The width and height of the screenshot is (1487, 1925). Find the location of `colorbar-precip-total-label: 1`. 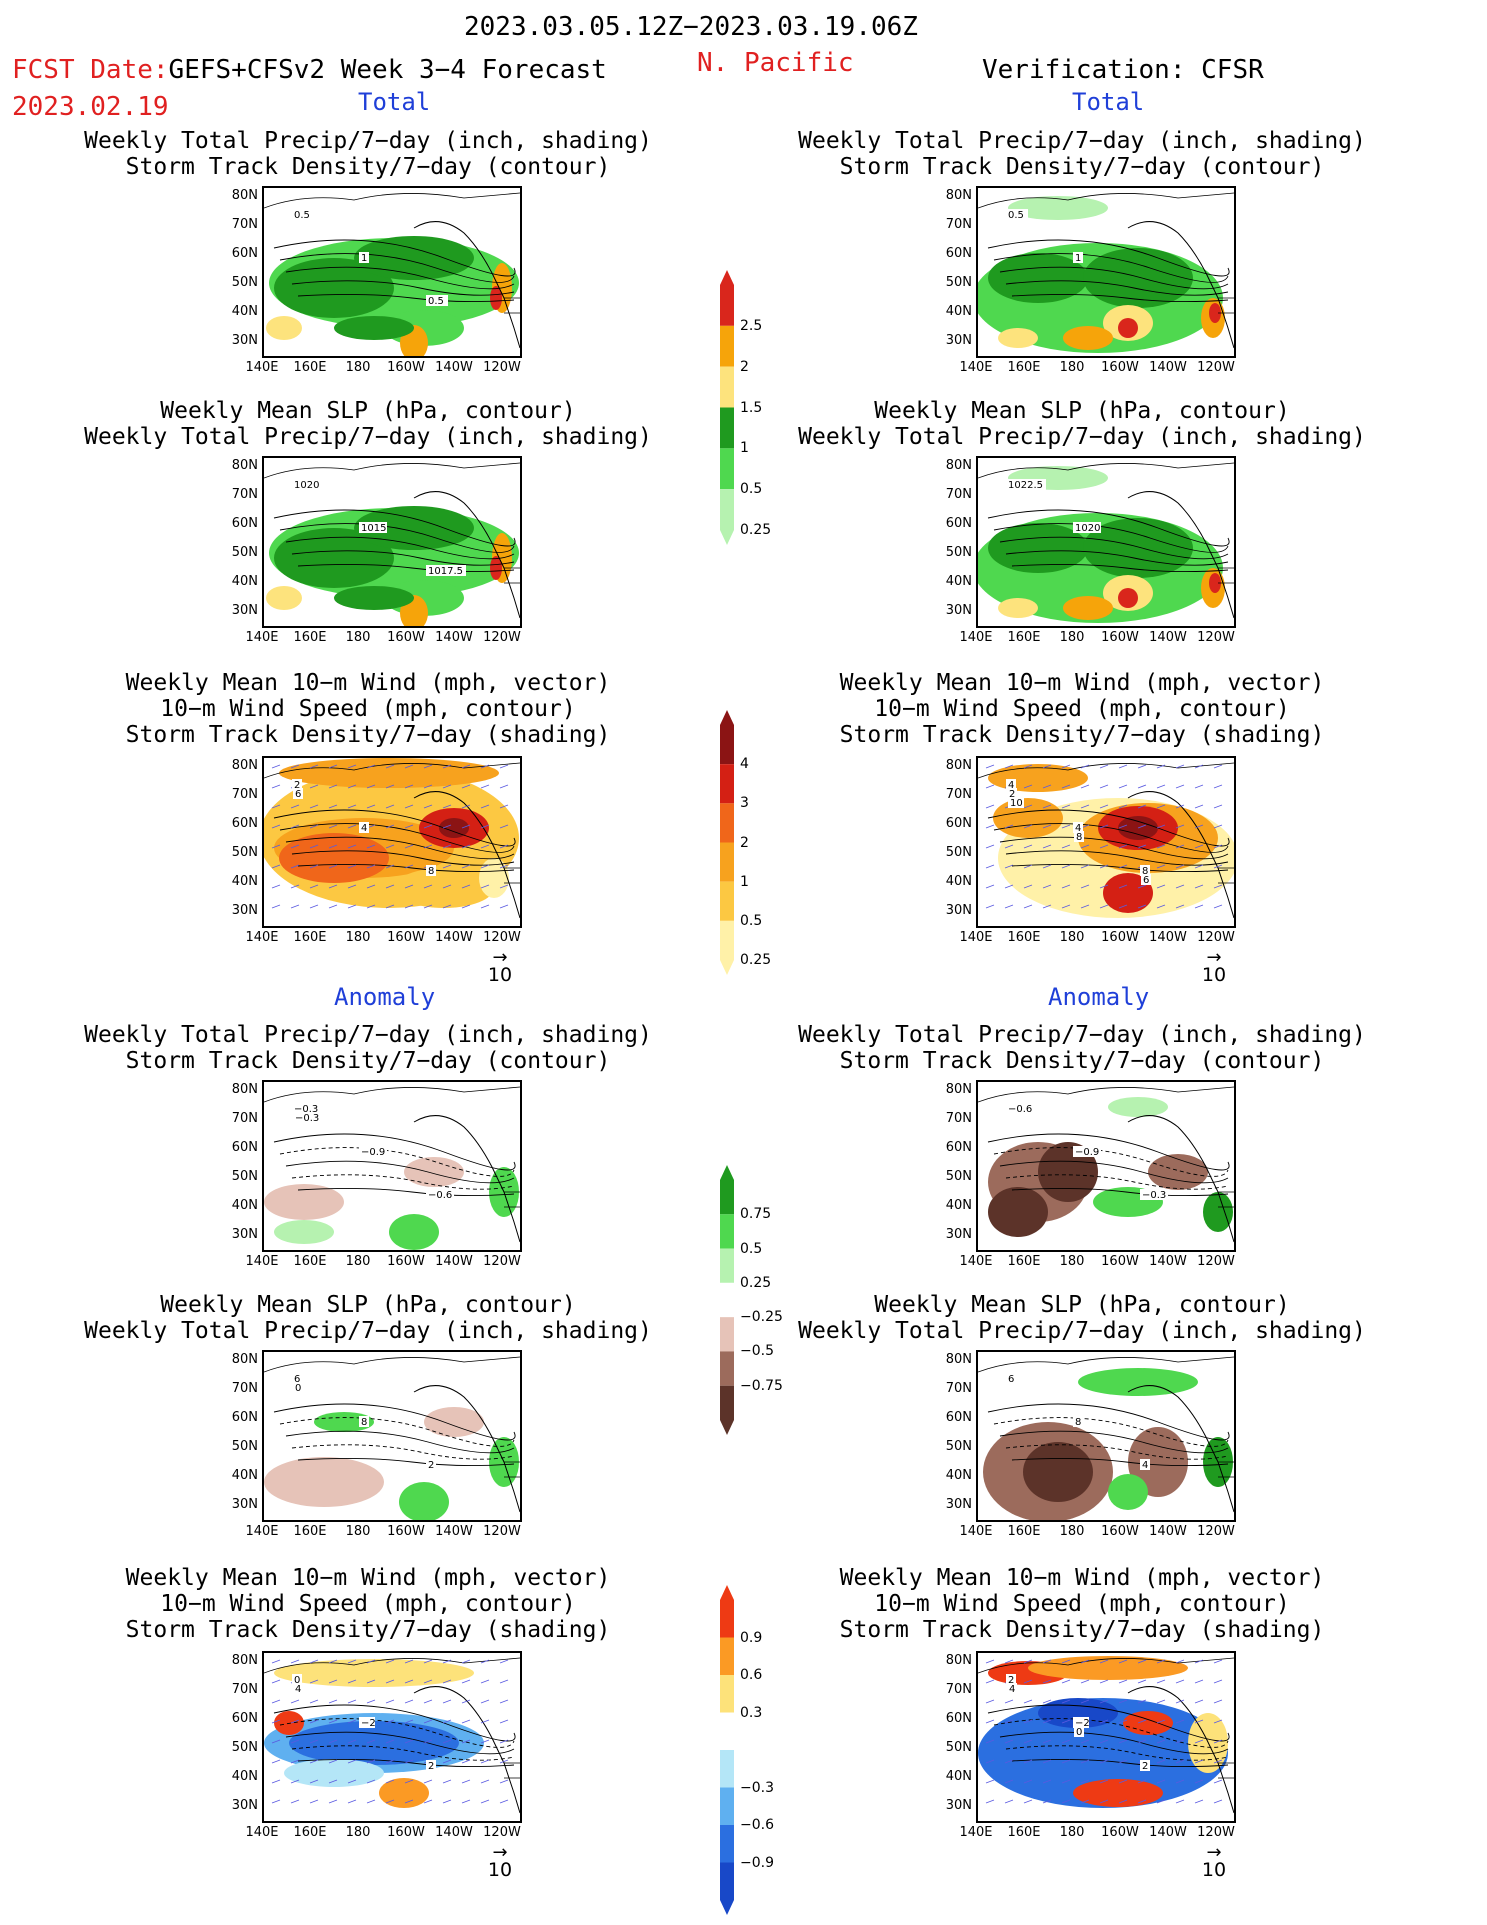

colorbar-precip-total-label: 1 is located at coordinates (744, 448).